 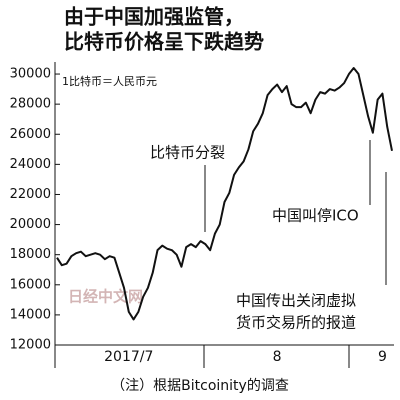 I want to click on y-tick-label: 14000, so click(x=30, y=314).